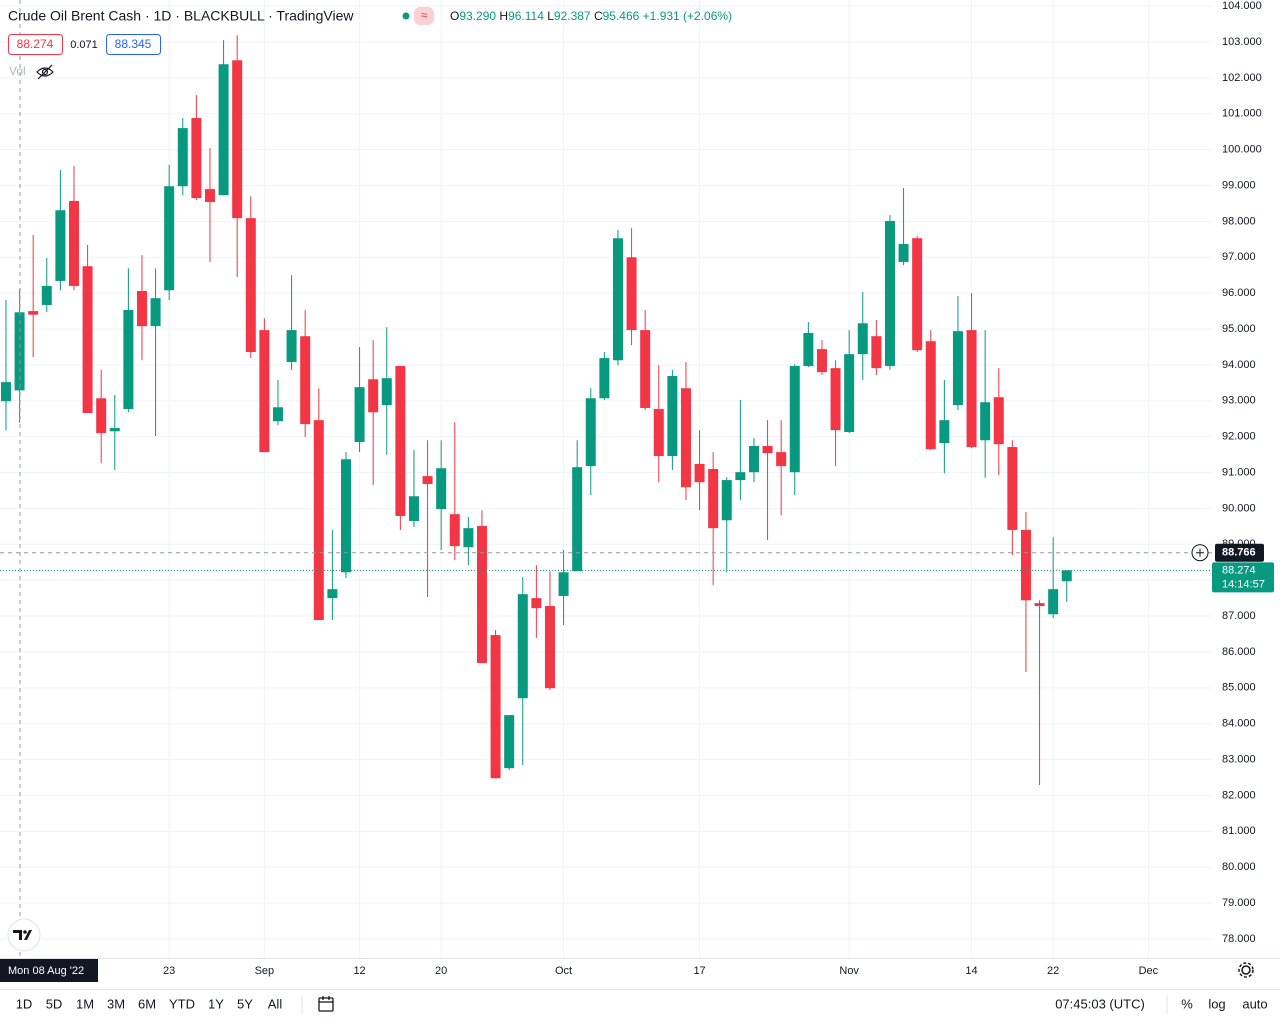 The width and height of the screenshot is (1280, 1024). Describe the element at coordinates (116, 1003) in the screenshot. I see `range-button: 3M` at that location.